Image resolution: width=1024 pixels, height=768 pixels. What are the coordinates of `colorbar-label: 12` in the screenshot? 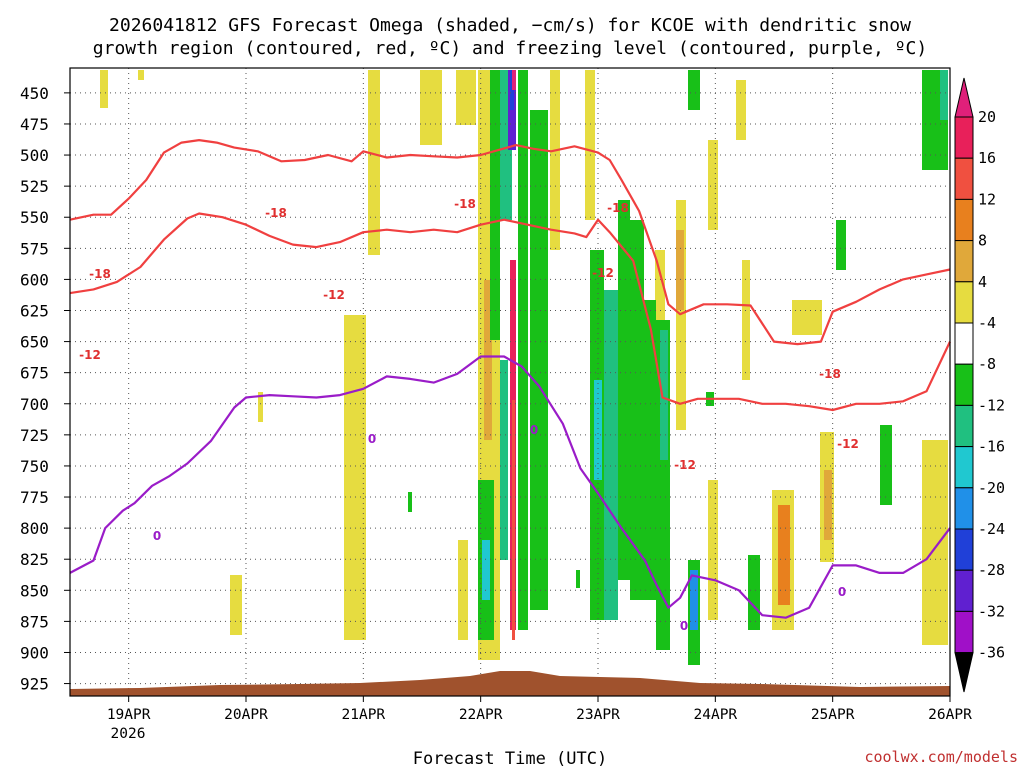 It's located at (987, 199).